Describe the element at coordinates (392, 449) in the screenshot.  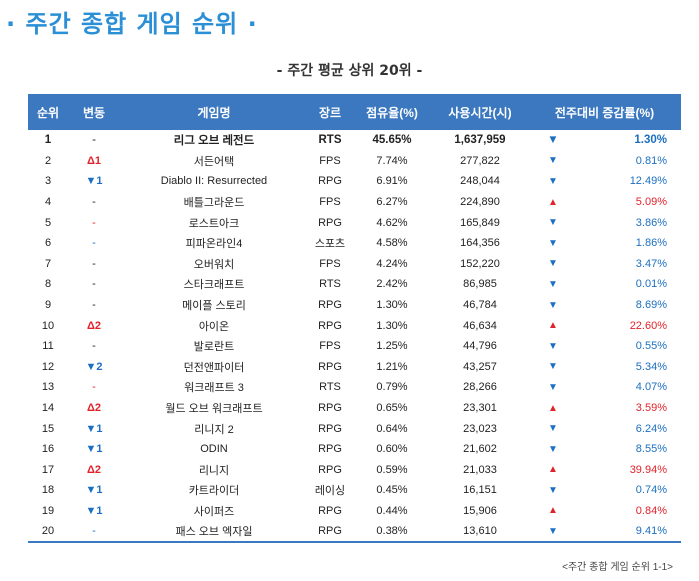
I see `share-cell: 0.60%` at that location.